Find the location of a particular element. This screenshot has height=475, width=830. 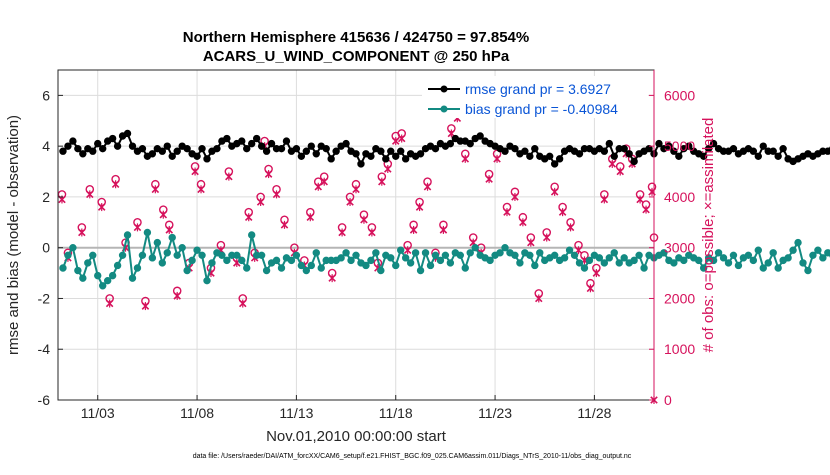

left-tick-label: 2 is located at coordinates (46, 197).